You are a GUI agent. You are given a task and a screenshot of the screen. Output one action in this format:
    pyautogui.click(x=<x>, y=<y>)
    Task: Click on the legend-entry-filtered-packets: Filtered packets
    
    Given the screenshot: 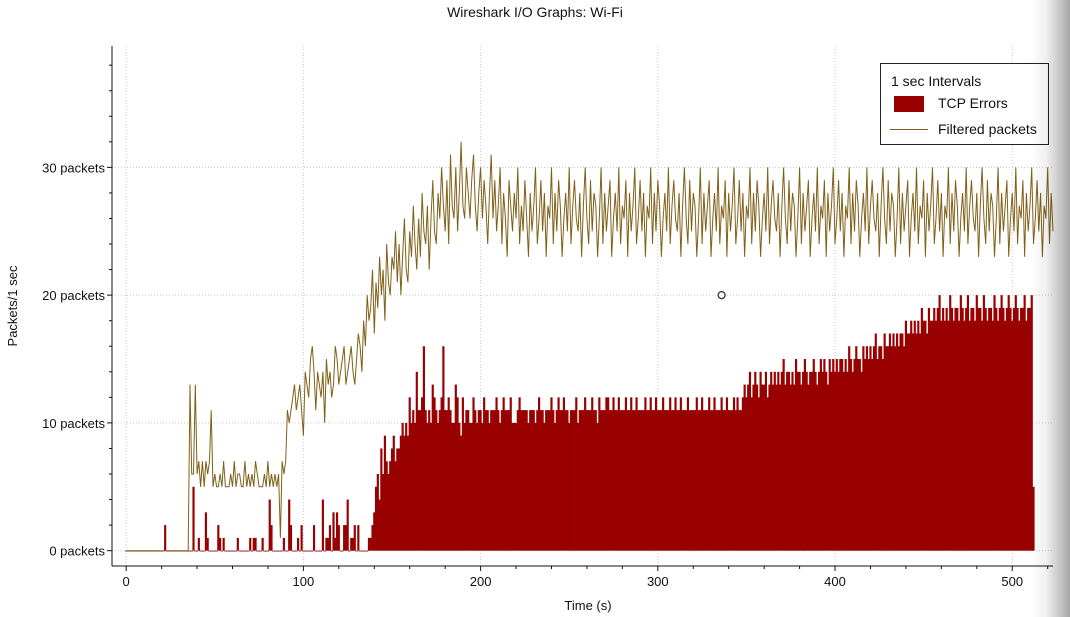 What is the action you would take?
    pyautogui.click(x=965, y=130)
    